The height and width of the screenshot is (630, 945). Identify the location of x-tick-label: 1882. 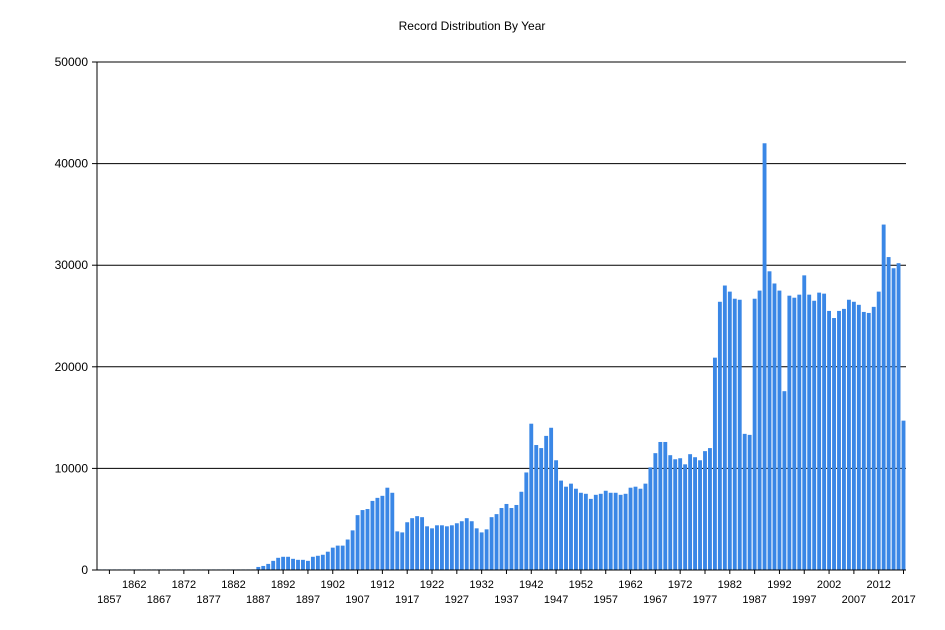
(233, 585).